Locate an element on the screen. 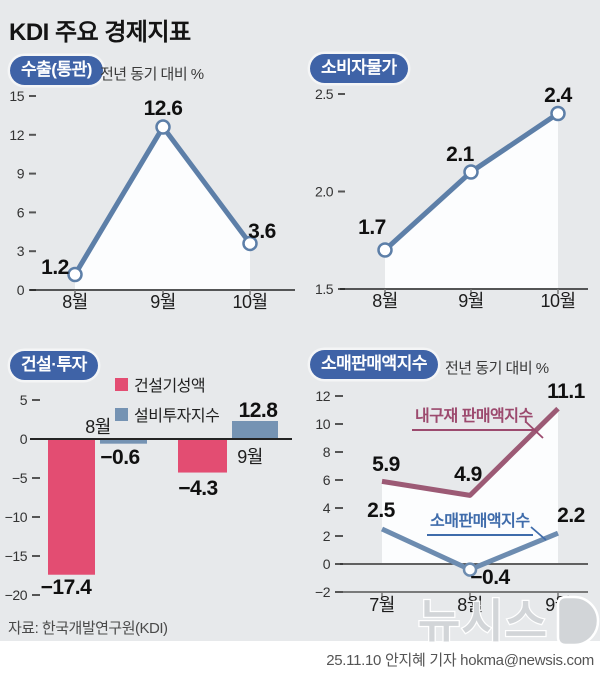 Image resolution: width=600 pixels, height=676 pixels. legend-swatch-blue is located at coordinates (121, 414).